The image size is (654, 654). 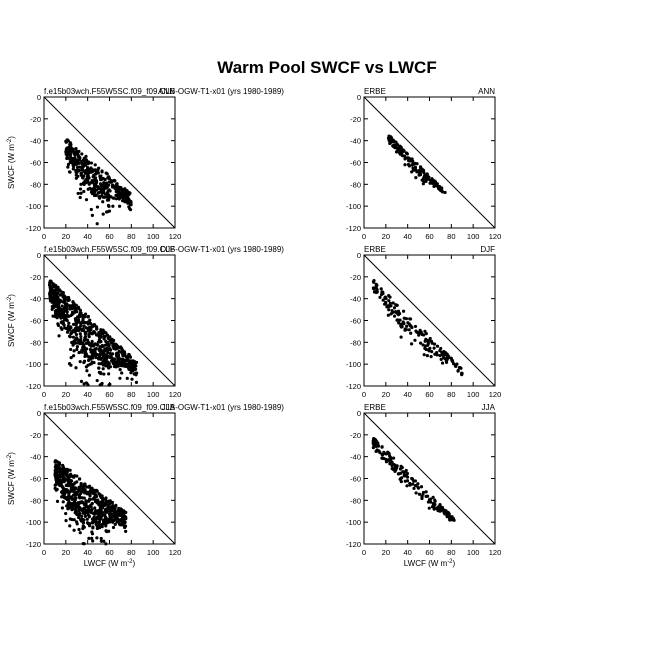 What do you see at coordinates (109, 394) in the screenshot?
I see `x-tick-label: 60` at bounding box center [109, 394].